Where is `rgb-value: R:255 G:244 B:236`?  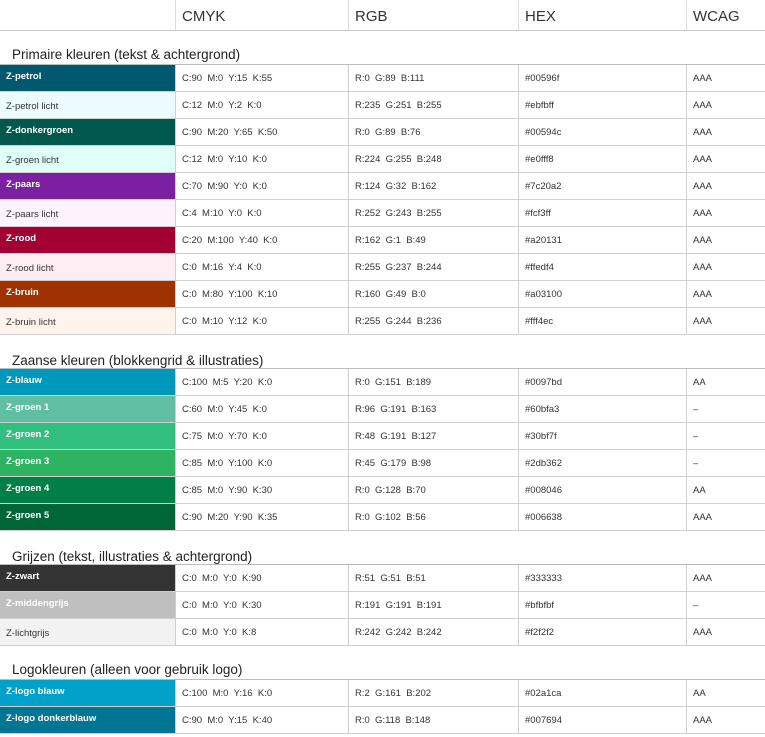
rgb-value: R:255 G:244 B:236 is located at coordinates (433, 321).